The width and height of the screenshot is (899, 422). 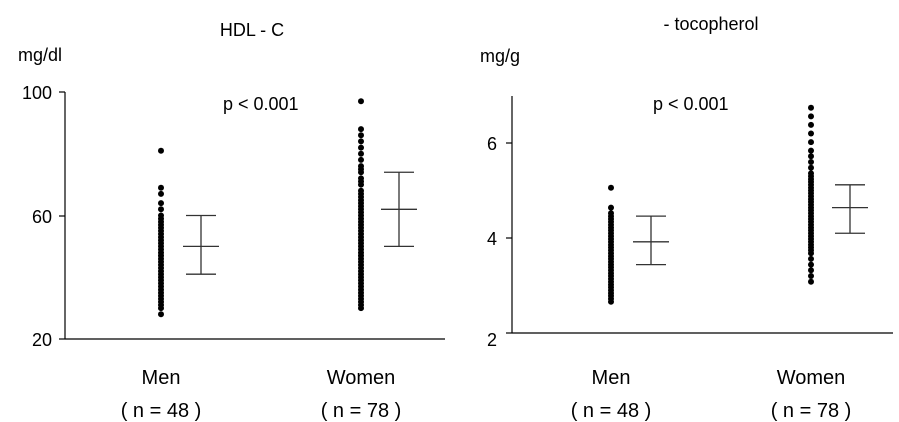 What do you see at coordinates (492, 144) in the screenshot?
I see `tocopherol-y-tick-label-6: 6` at bounding box center [492, 144].